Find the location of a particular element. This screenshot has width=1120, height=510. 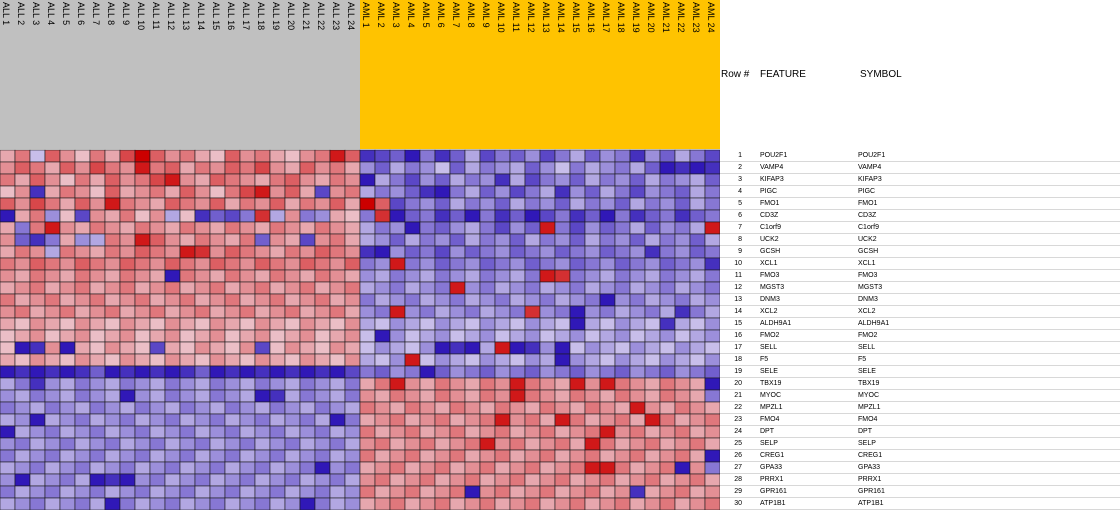

row-number: 5 is located at coordinates (740, 203).